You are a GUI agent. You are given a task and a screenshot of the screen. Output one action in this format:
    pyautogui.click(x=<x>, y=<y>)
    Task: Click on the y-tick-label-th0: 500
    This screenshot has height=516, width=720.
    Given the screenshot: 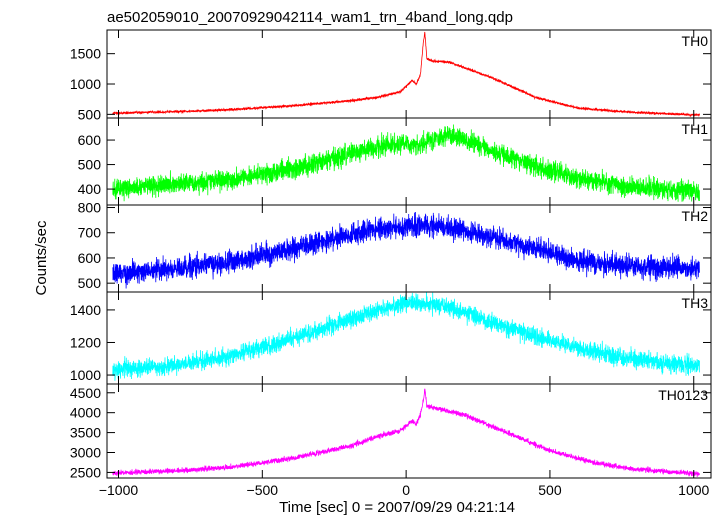 What is the action you would take?
    pyautogui.click(x=90, y=114)
    